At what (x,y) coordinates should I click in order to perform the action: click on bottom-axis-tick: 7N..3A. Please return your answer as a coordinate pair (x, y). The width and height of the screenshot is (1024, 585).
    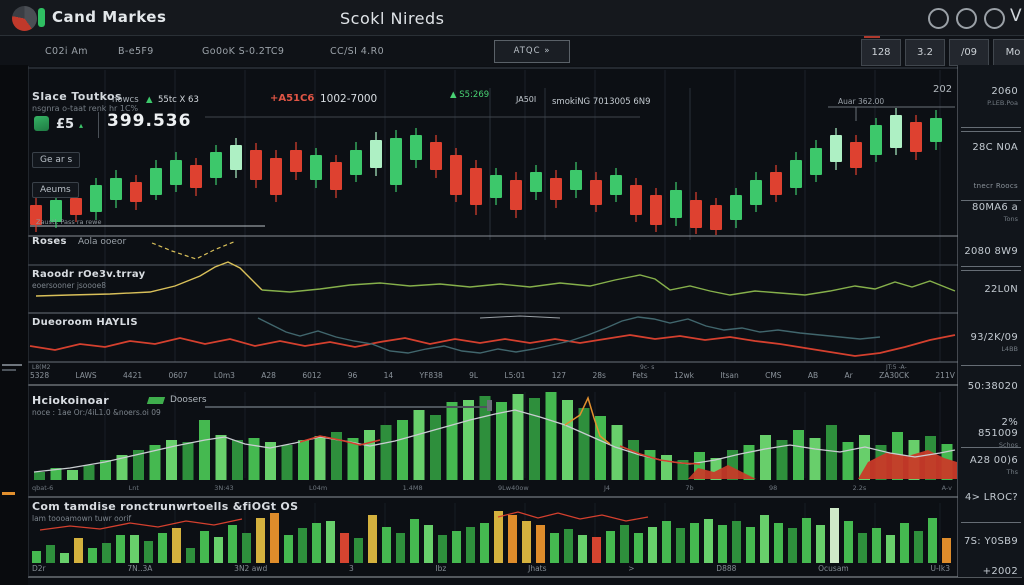
    Looking at the image, I should click on (140, 568).